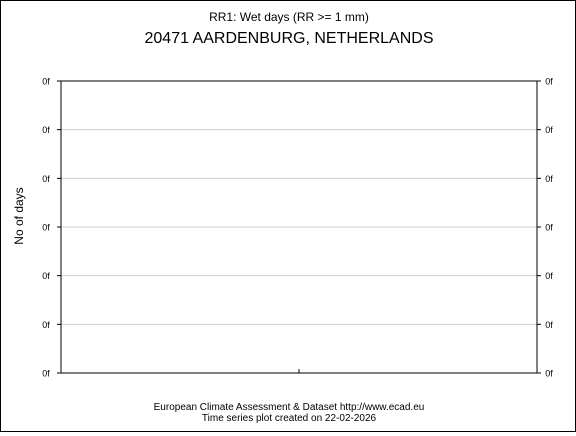 This screenshot has height=436, width=576. I want to click on chart-subtitle: 20471 AARDENBURG, NETHERLANDS, so click(289, 38).